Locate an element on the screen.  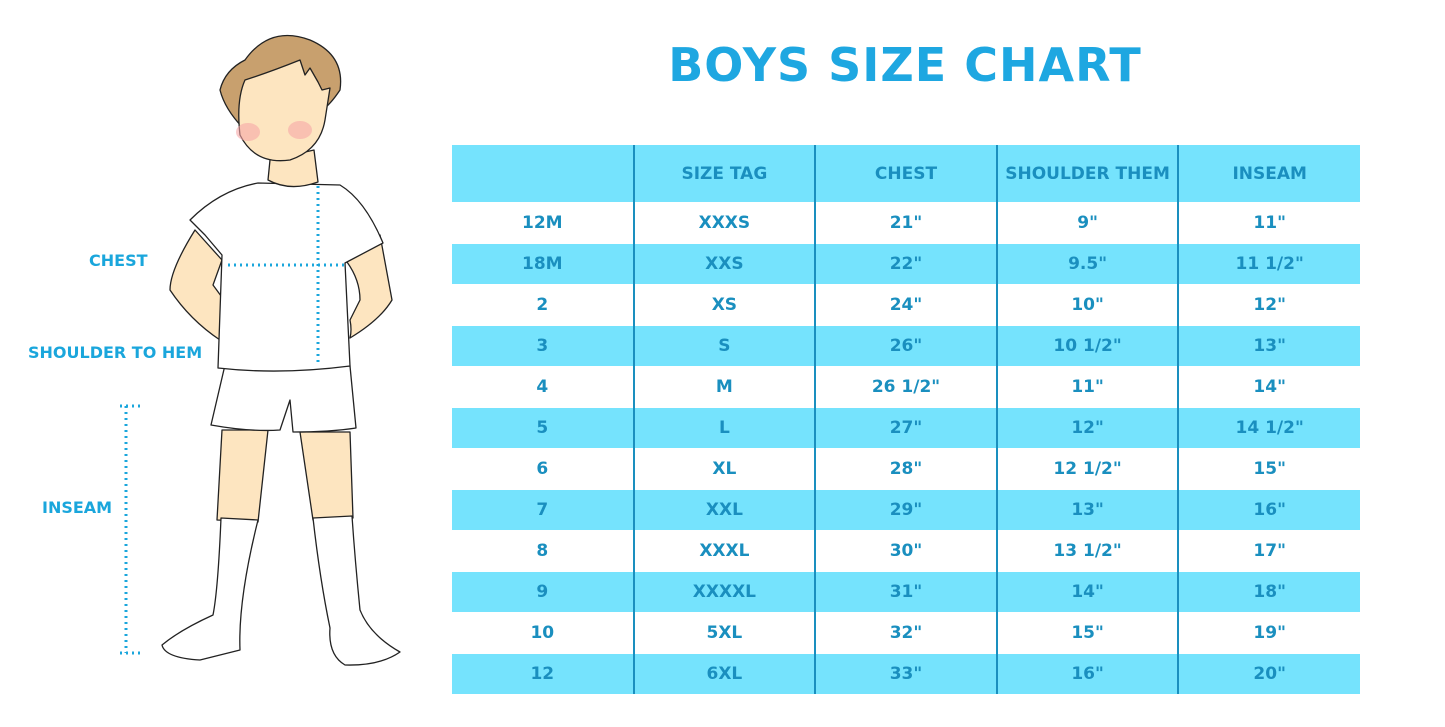
cell-size-tag: S is located at coordinates (724, 346).